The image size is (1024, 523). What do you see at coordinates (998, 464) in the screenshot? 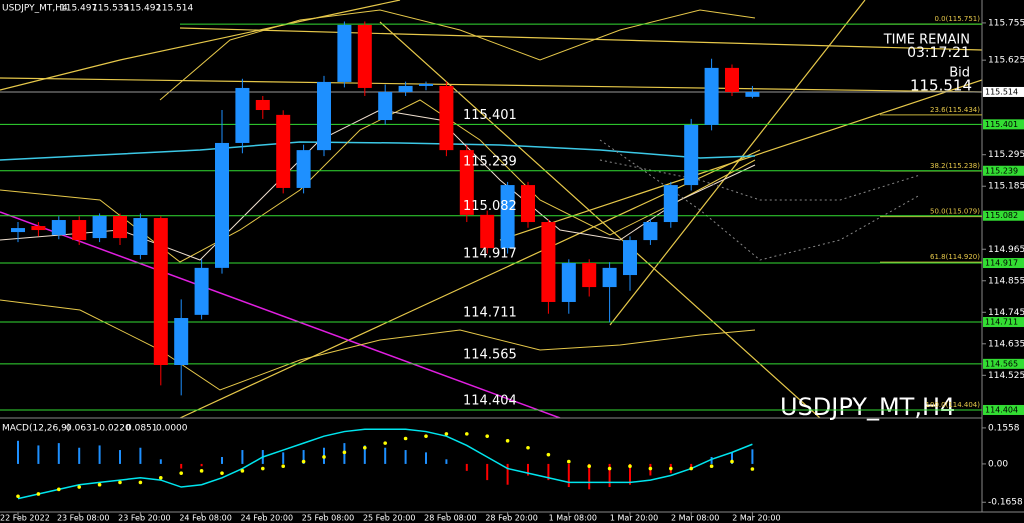
I see `y-tick-label: 0.00` at bounding box center [998, 464].